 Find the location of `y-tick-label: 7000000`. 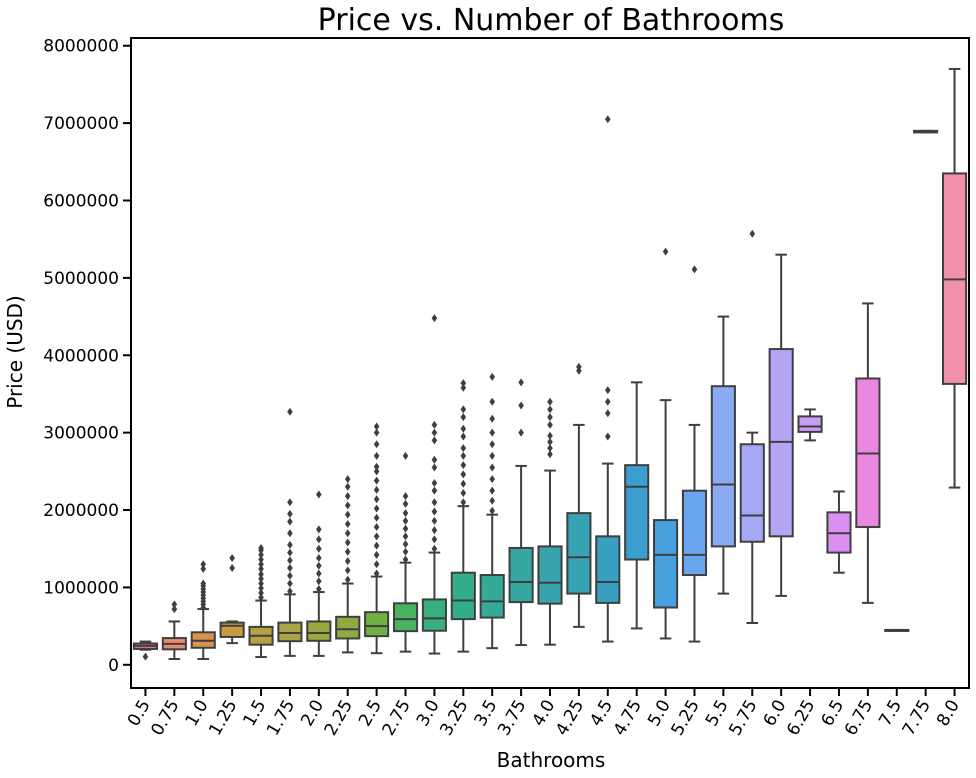

y-tick-label: 7000000 is located at coordinates (81, 124).